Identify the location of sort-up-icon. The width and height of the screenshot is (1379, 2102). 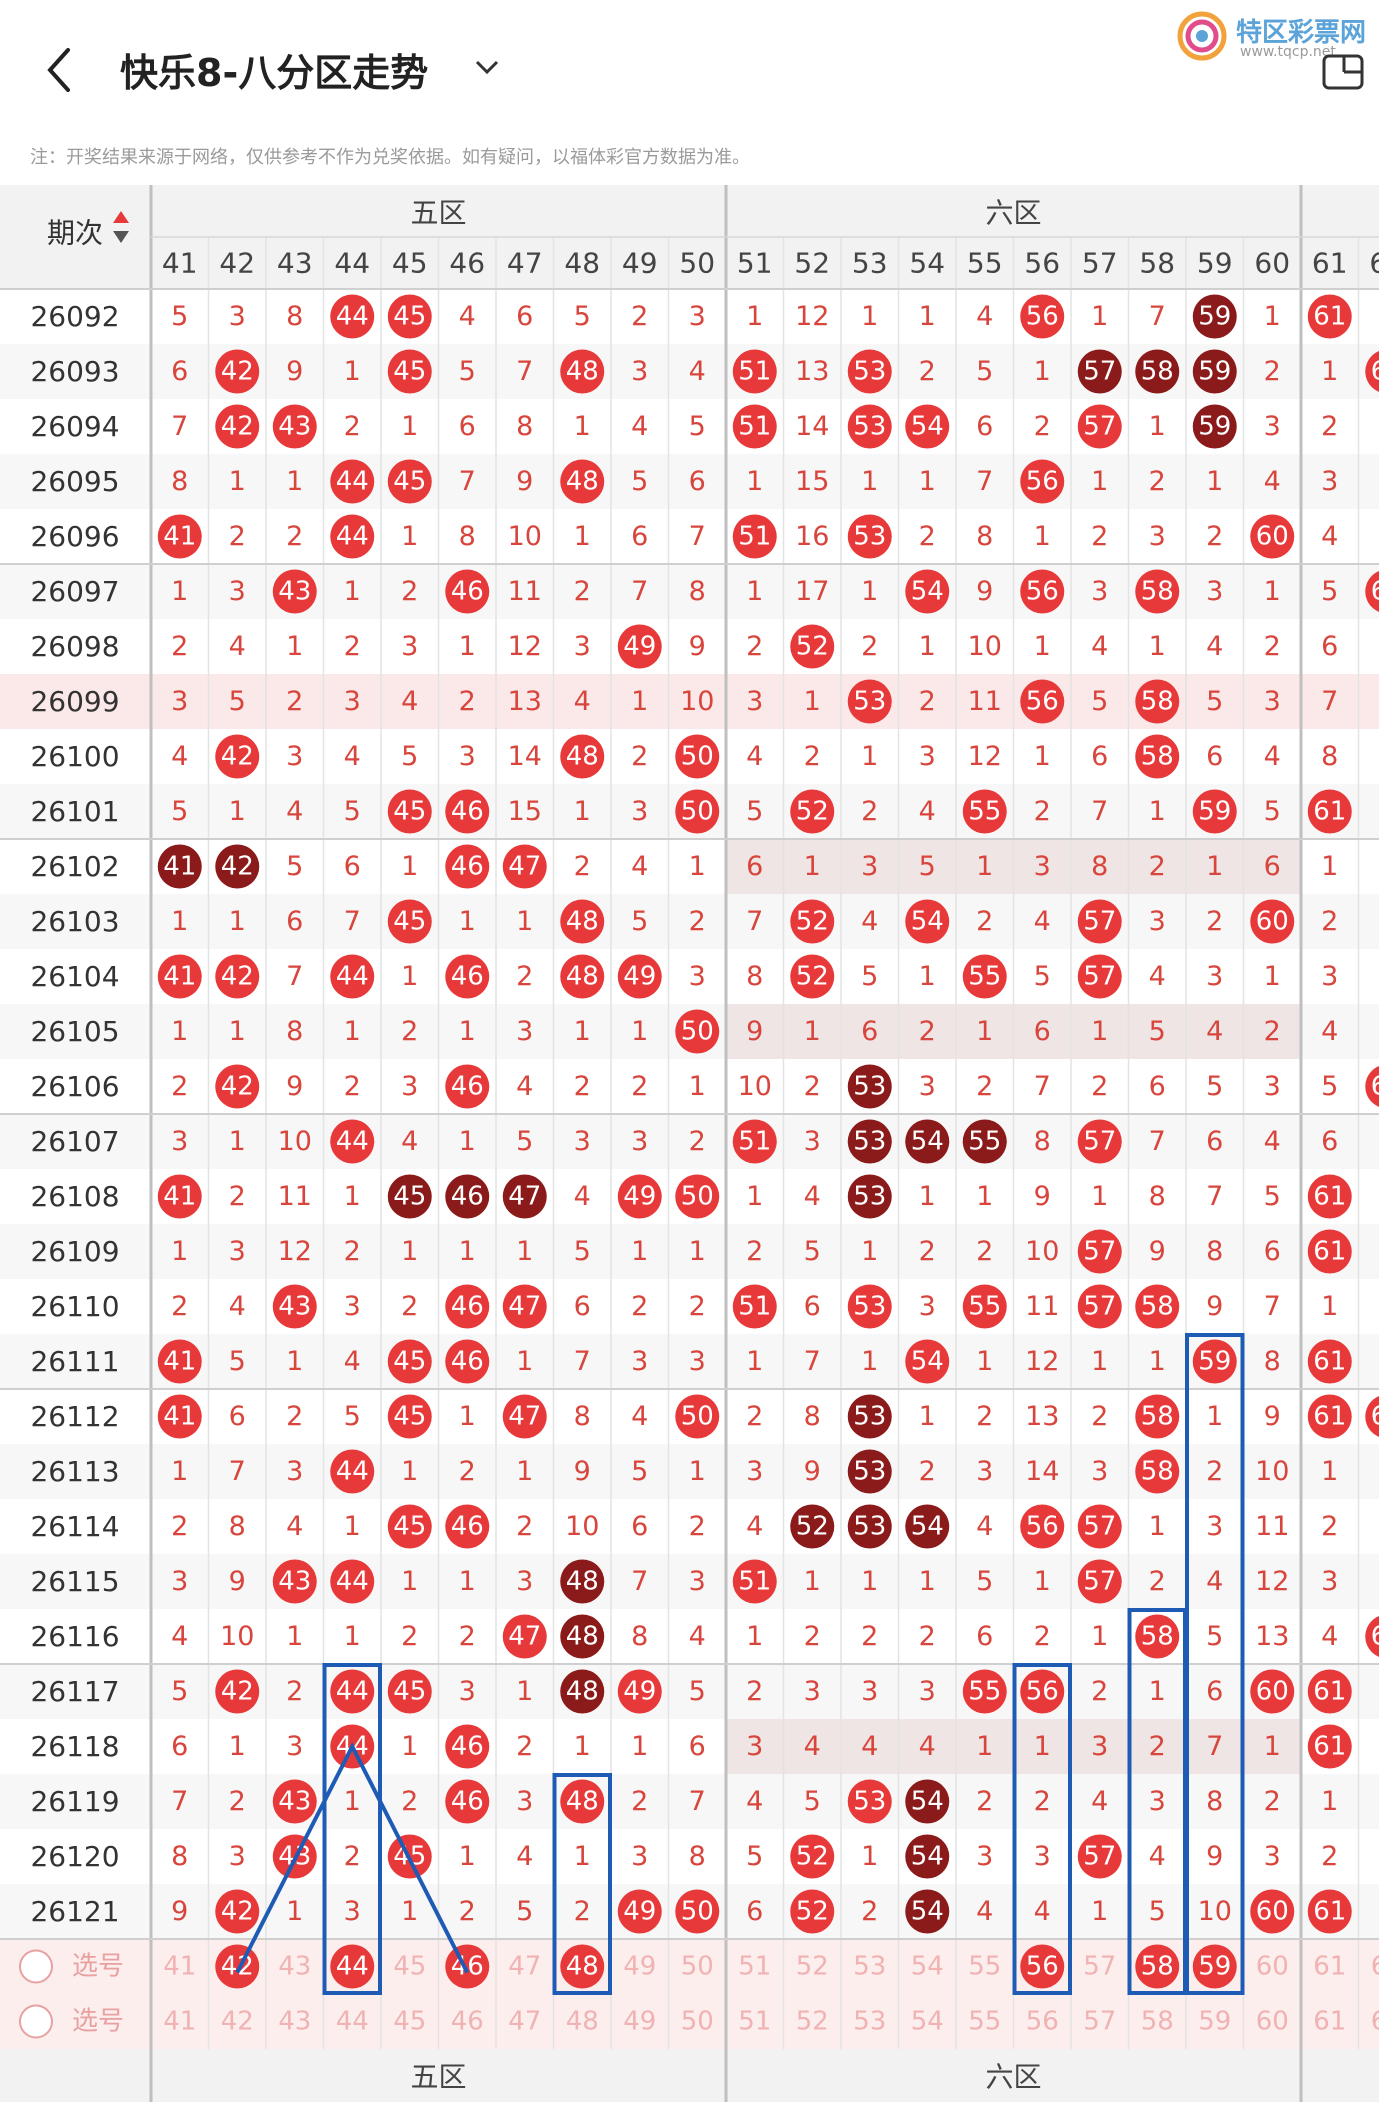
(121, 217).